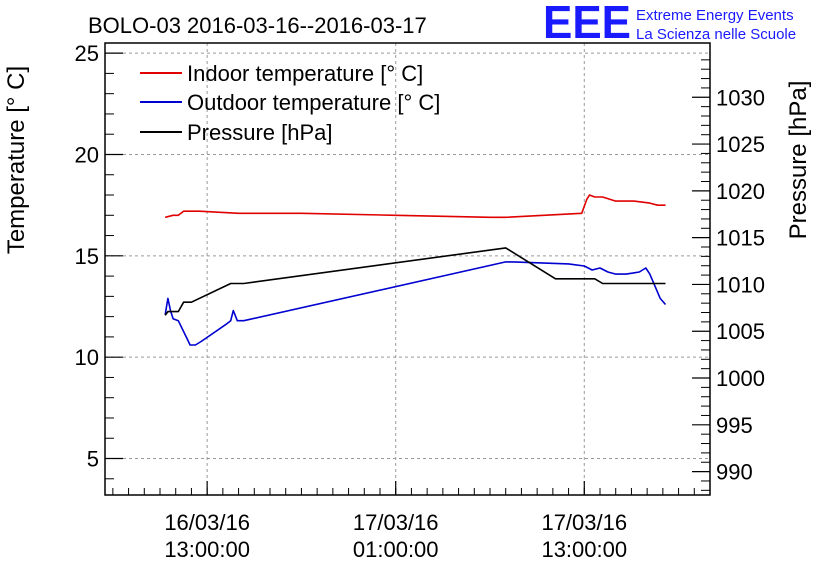 Image resolution: width=836 pixels, height=577 pixels. What do you see at coordinates (305, 73) in the screenshot?
I see `legend-label-indoor: Indoor temperature [° C]` at bounding box center [305, 73].